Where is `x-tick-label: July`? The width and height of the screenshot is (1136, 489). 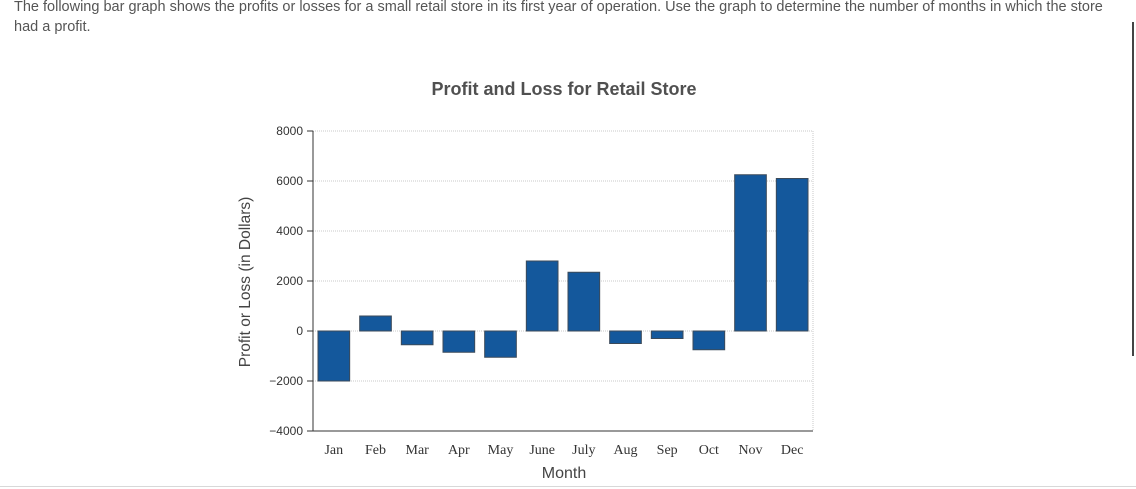 x-tick-label: July is located at coordinates (583, 450).